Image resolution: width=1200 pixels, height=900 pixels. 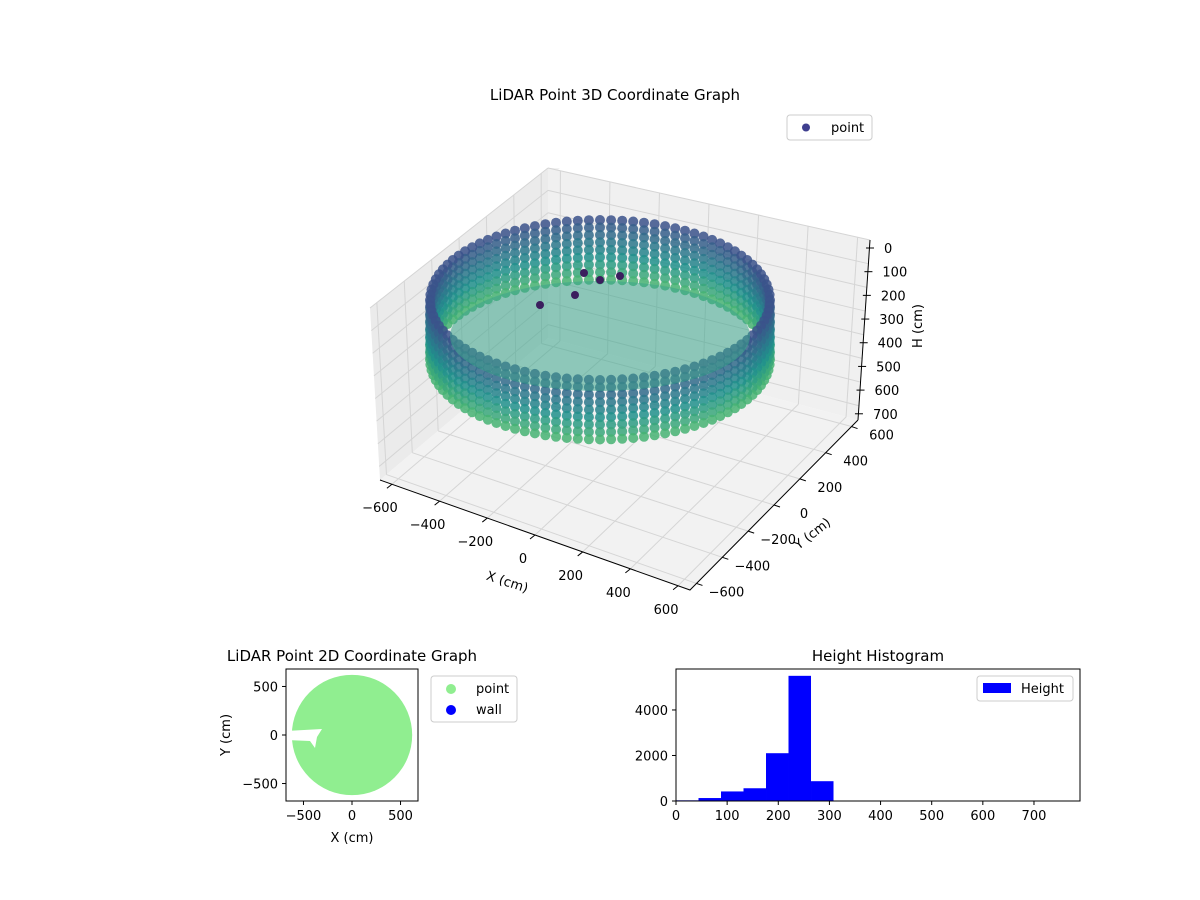 I want to click on plot3d-ztick-label: 500, so click(x=888, y=367).